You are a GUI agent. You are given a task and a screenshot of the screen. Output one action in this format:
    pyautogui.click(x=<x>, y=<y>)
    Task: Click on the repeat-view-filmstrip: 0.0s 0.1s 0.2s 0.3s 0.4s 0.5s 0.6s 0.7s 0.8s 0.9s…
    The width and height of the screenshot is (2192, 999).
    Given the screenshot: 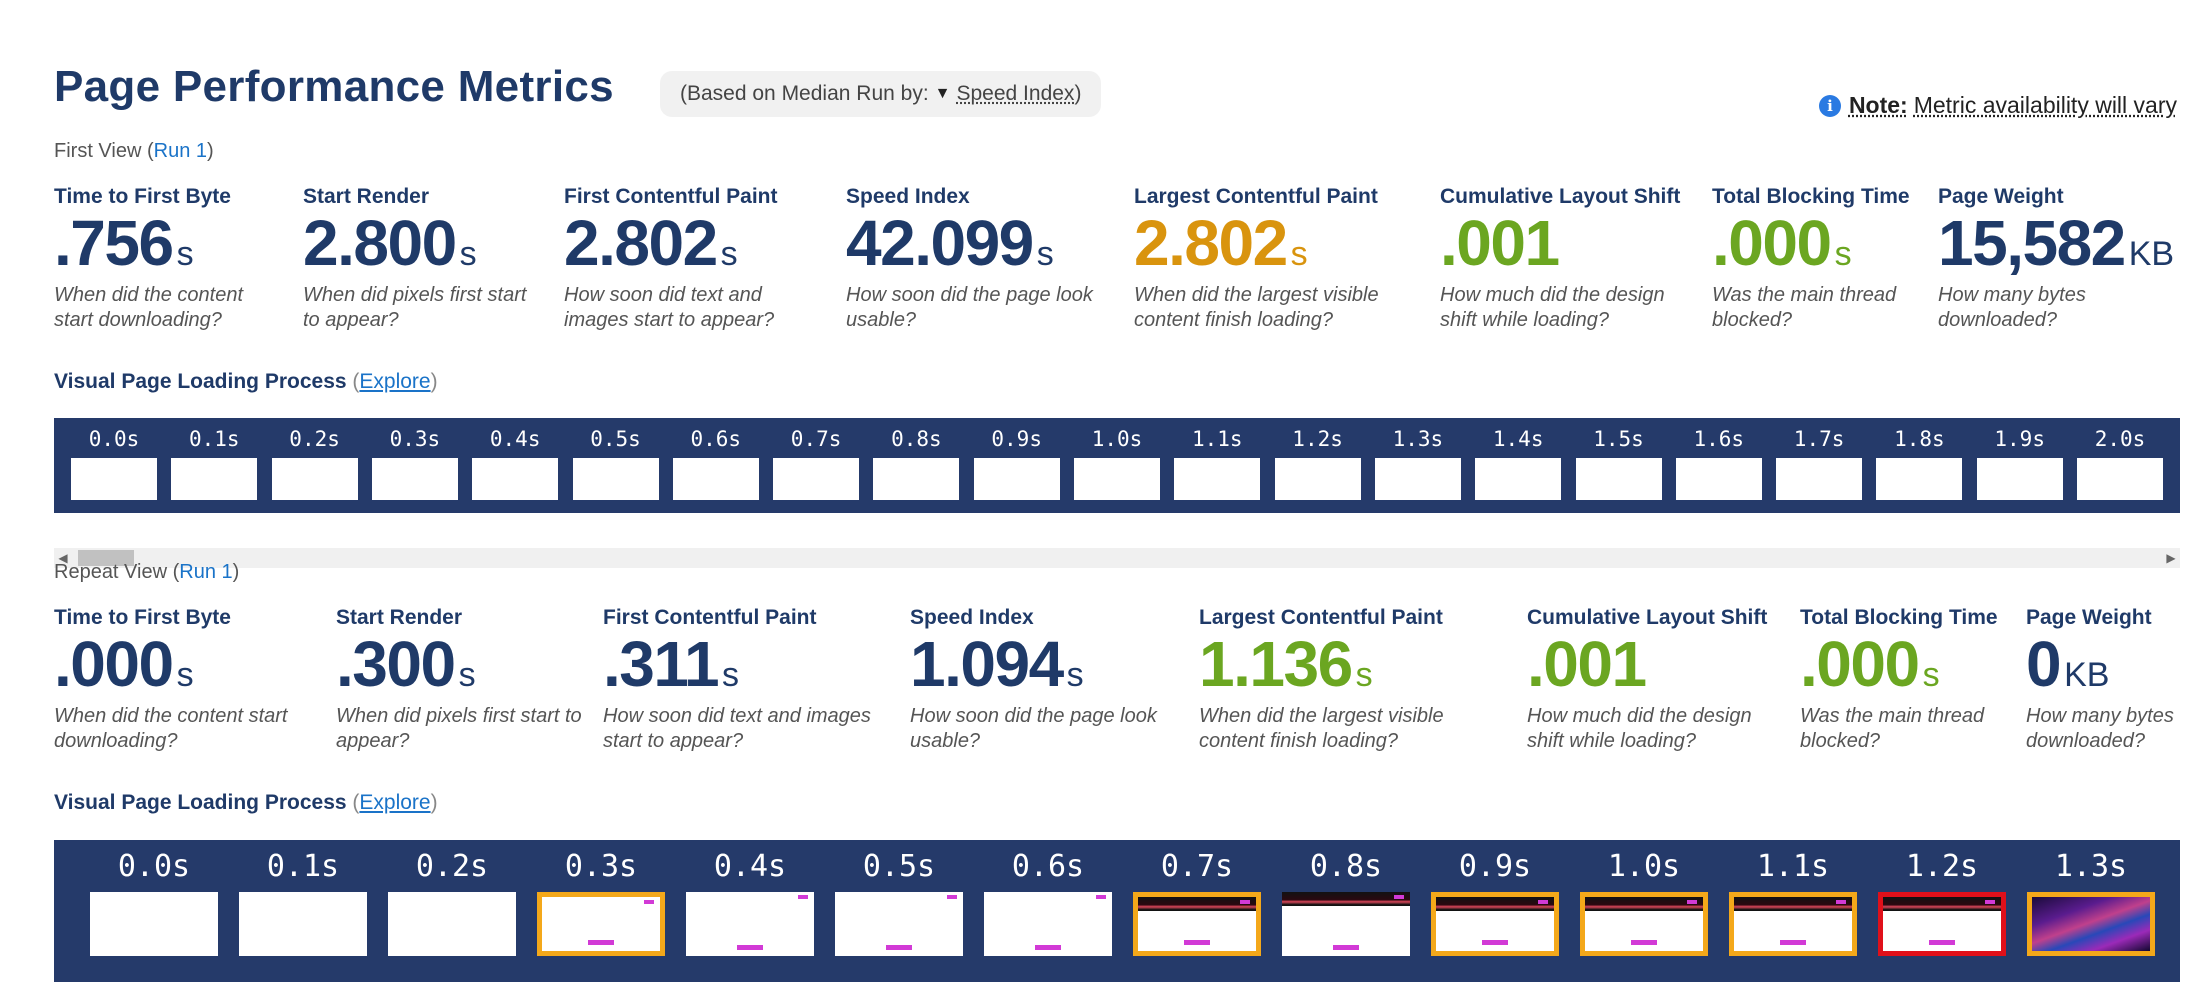 What is the action you would take?
    pyautogui.click(x=1117, y=911)
    